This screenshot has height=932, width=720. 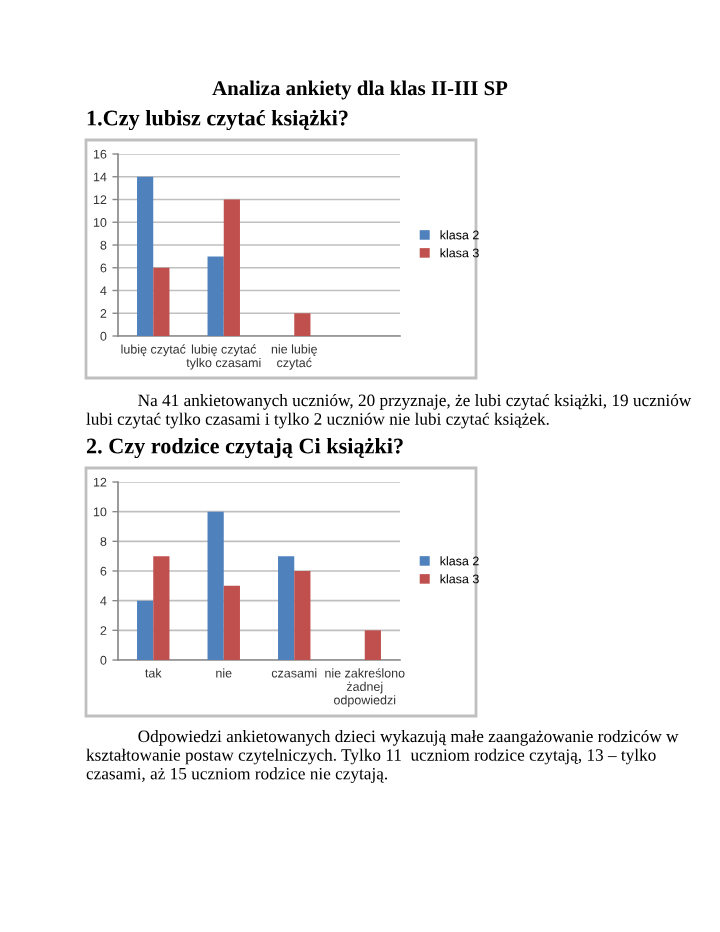 What do you see at coordinates (244, 448) in the screenshot?
I see `chart-title: 2. Czy rodzice czytają Ci książki?` at bounding box center [244, 448].